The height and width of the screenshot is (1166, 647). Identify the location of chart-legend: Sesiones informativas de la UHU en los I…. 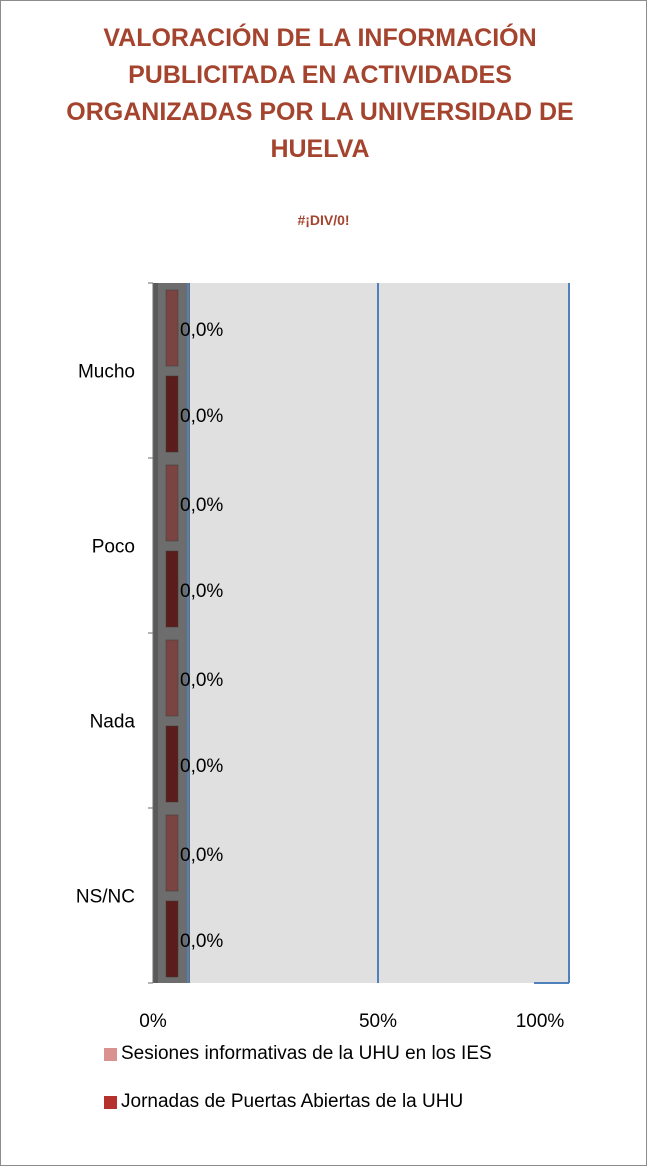
(298, 1086).